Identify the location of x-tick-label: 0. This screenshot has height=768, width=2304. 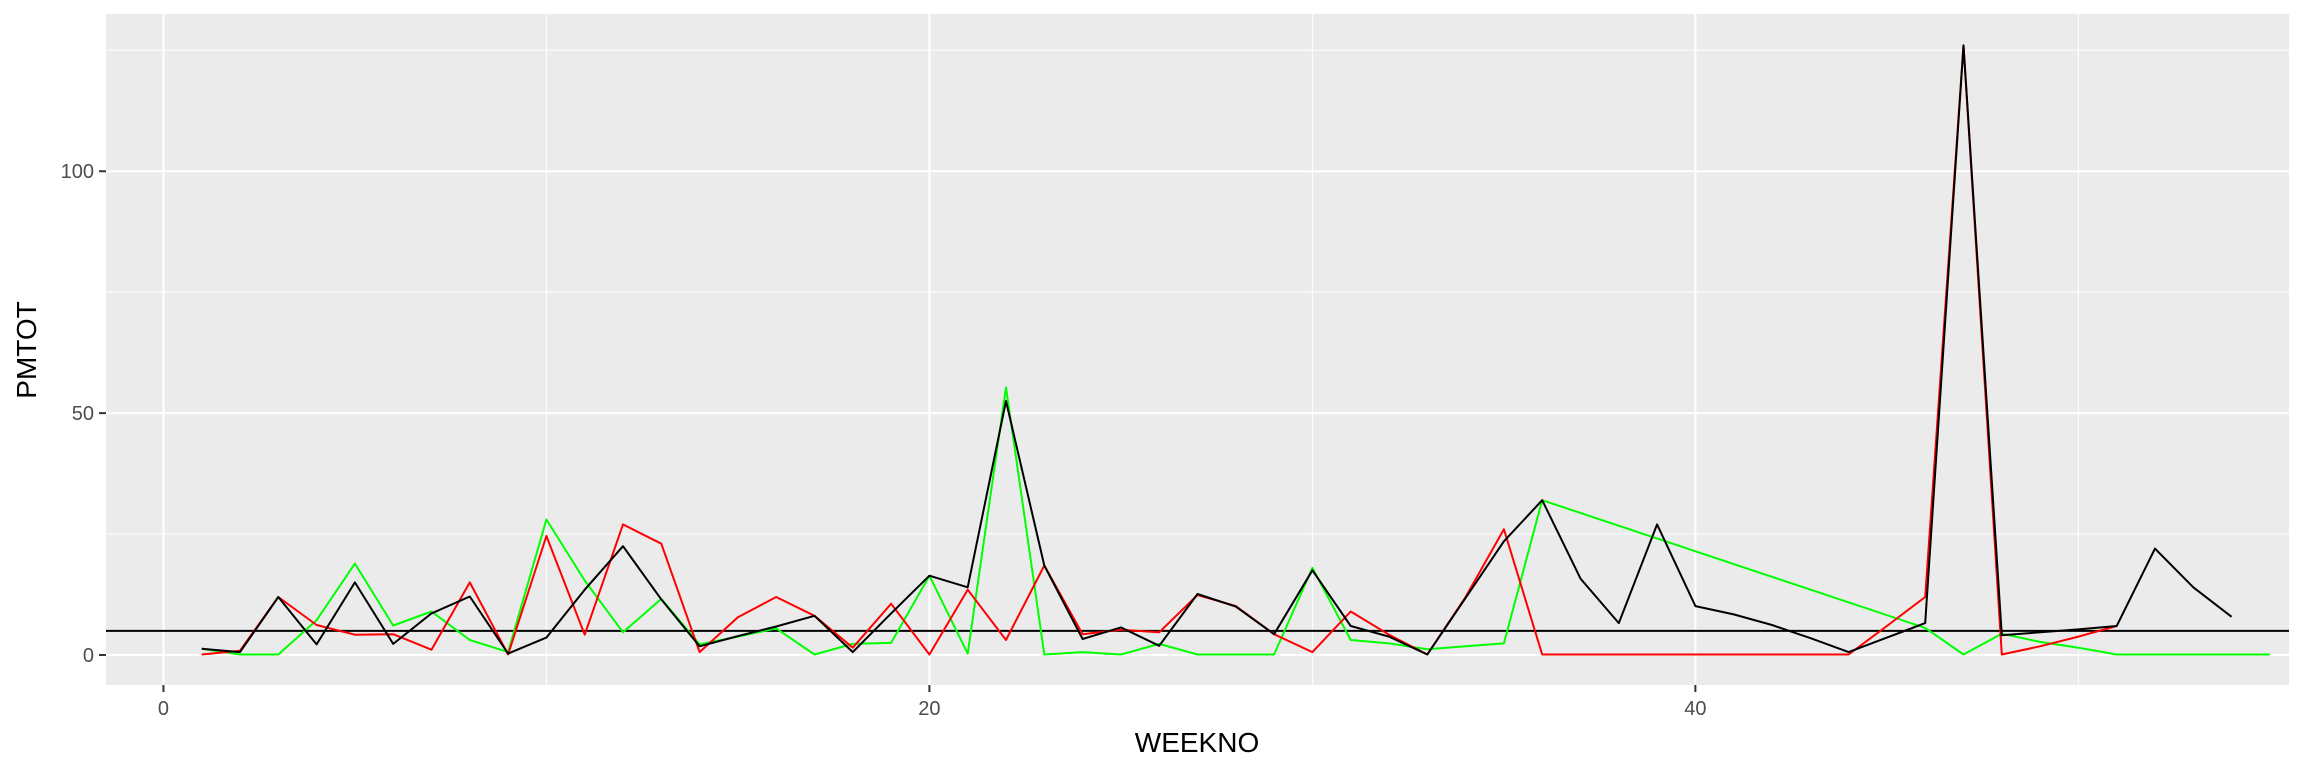
(163, 709).